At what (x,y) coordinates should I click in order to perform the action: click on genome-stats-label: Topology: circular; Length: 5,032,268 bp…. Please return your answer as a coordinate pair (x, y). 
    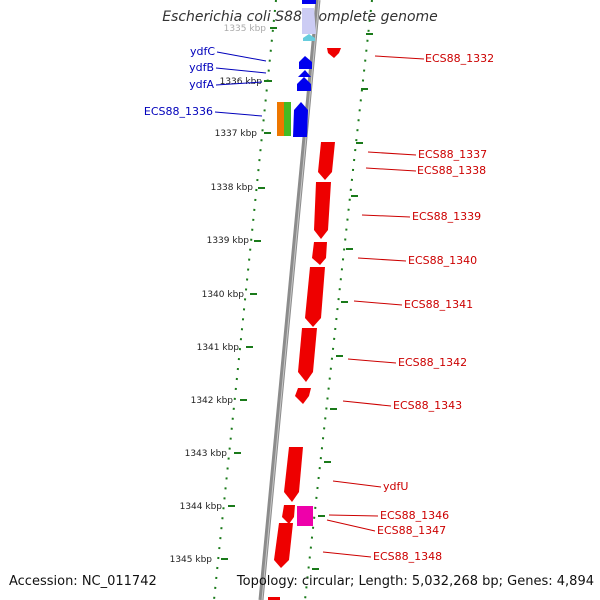
    Looking at the image, I should click on (415, 581).